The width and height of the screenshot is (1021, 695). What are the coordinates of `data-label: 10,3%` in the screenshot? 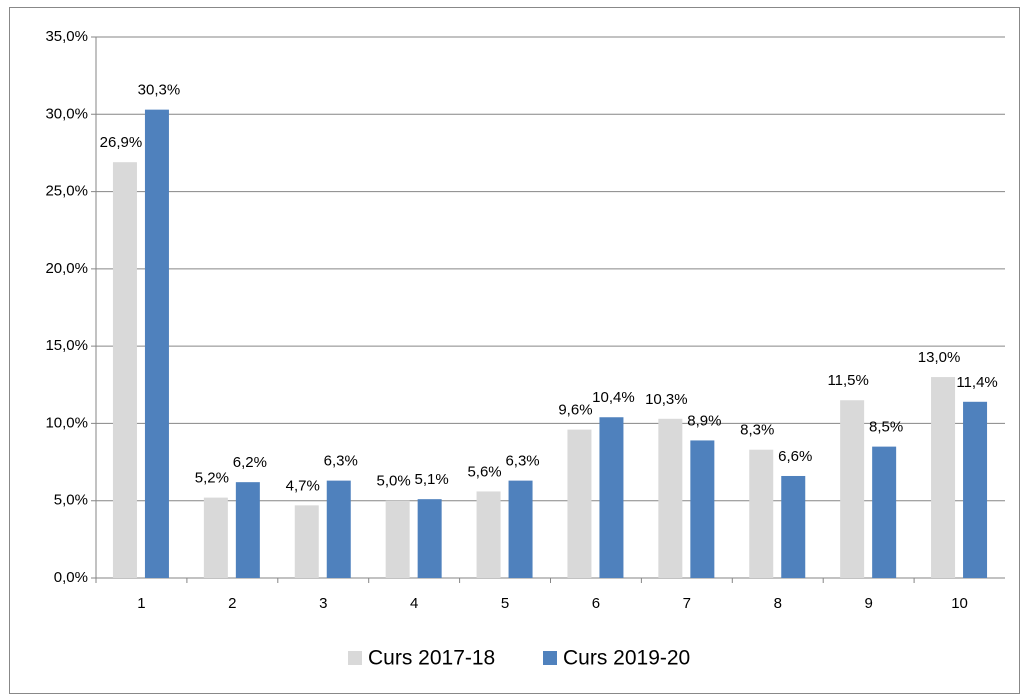 It's located at (666, 399).